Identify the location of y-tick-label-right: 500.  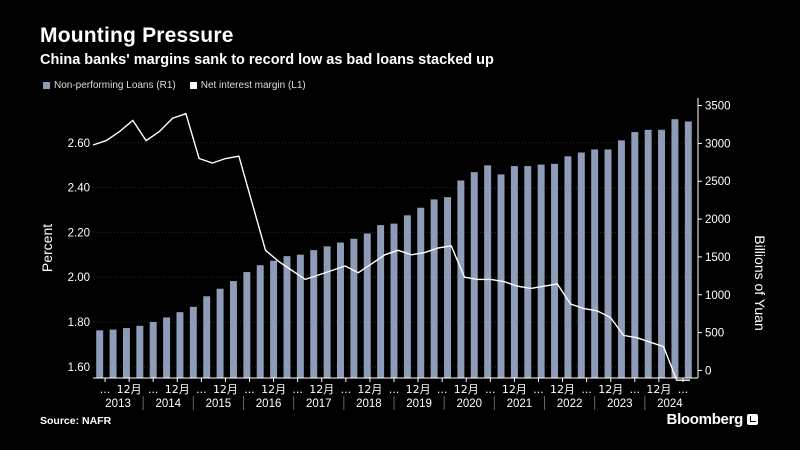
(714, 334).